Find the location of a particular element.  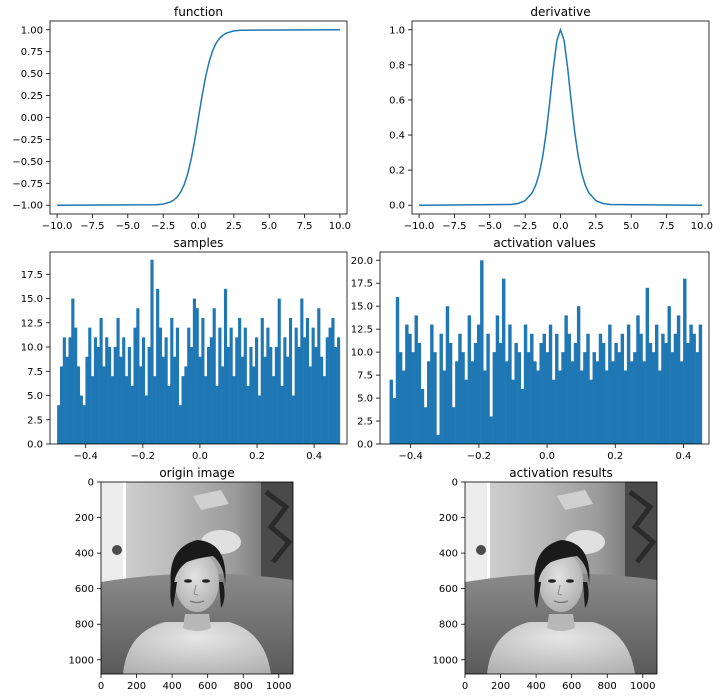

x-tick-label: 0.2 is located at coordinates (615, 456).